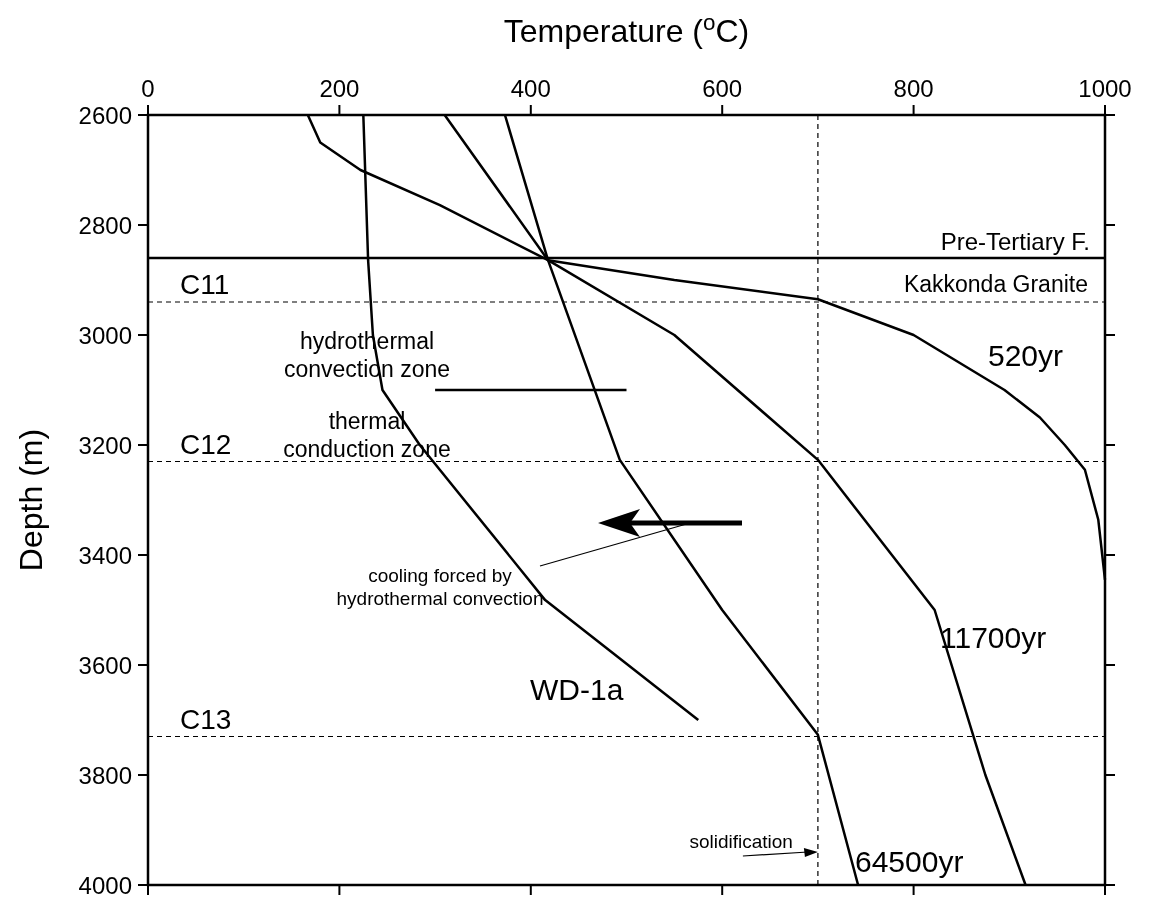 The width and height of the screenshot is (1150, 902). Describe the element at coordinates (722, 88) in the screenshot. I see `x-tick-label: 600` at that location.